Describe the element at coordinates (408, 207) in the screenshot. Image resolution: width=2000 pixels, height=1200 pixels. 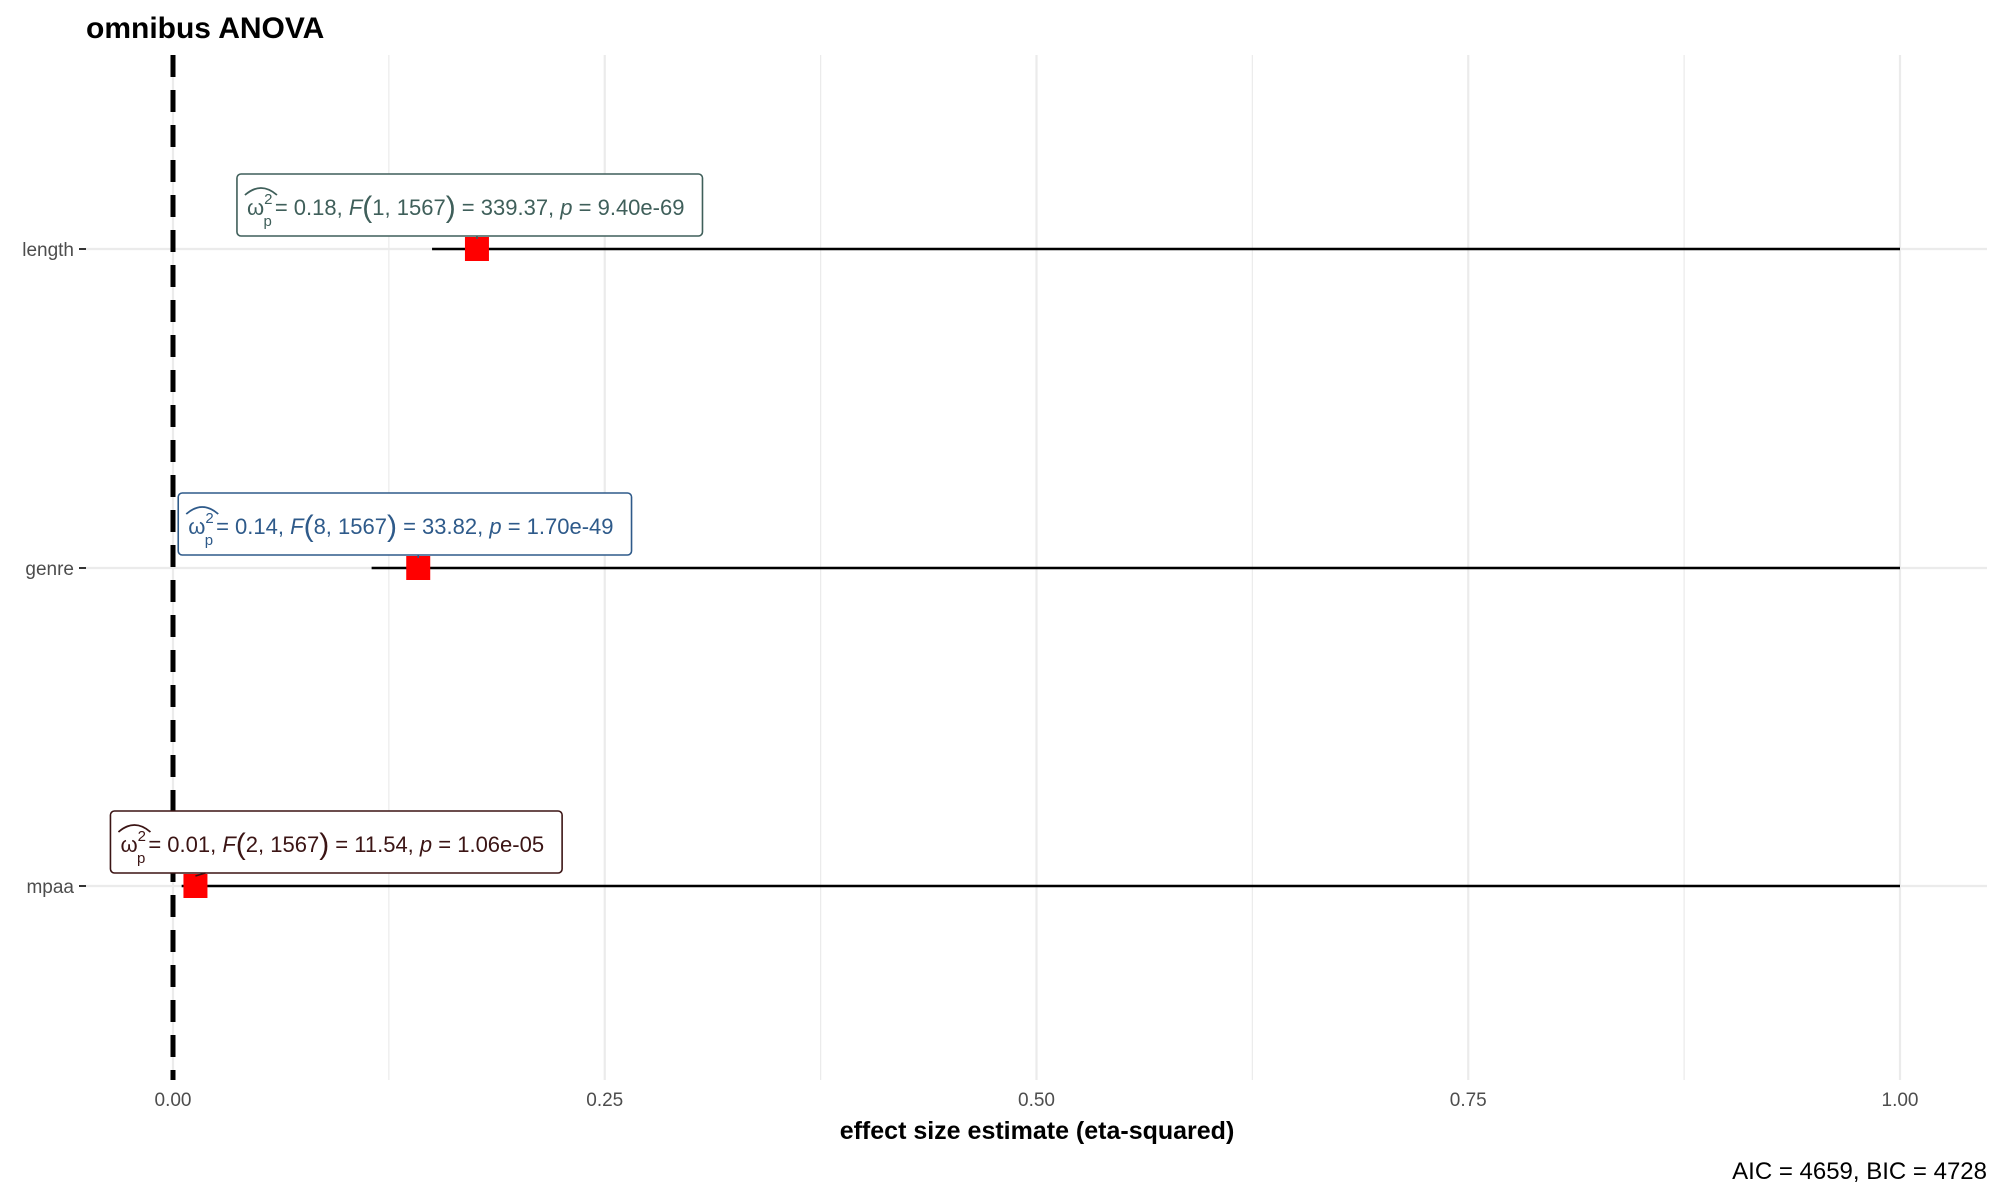
I see `df-text: 1, 1567` at that location.